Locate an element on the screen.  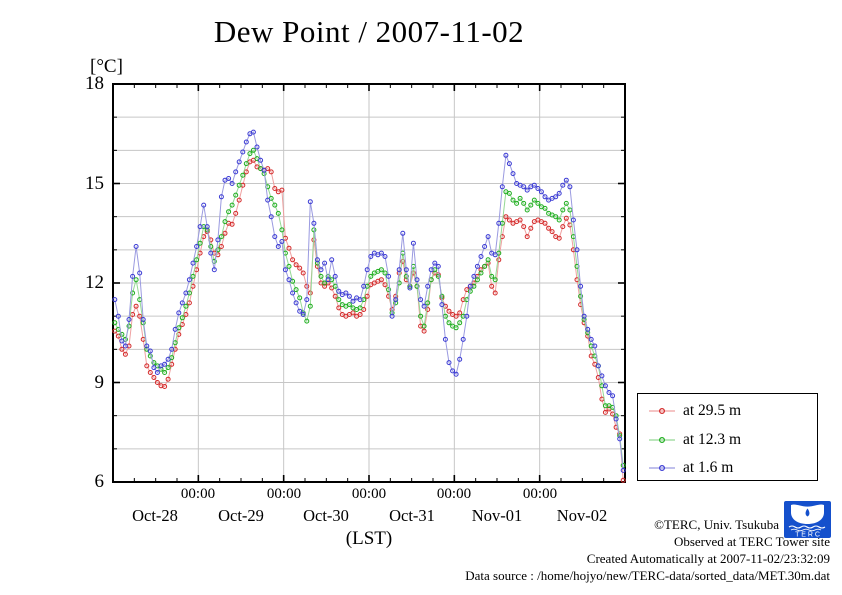
y-tick-label-9: 9 is located at coordinates (99, 382).